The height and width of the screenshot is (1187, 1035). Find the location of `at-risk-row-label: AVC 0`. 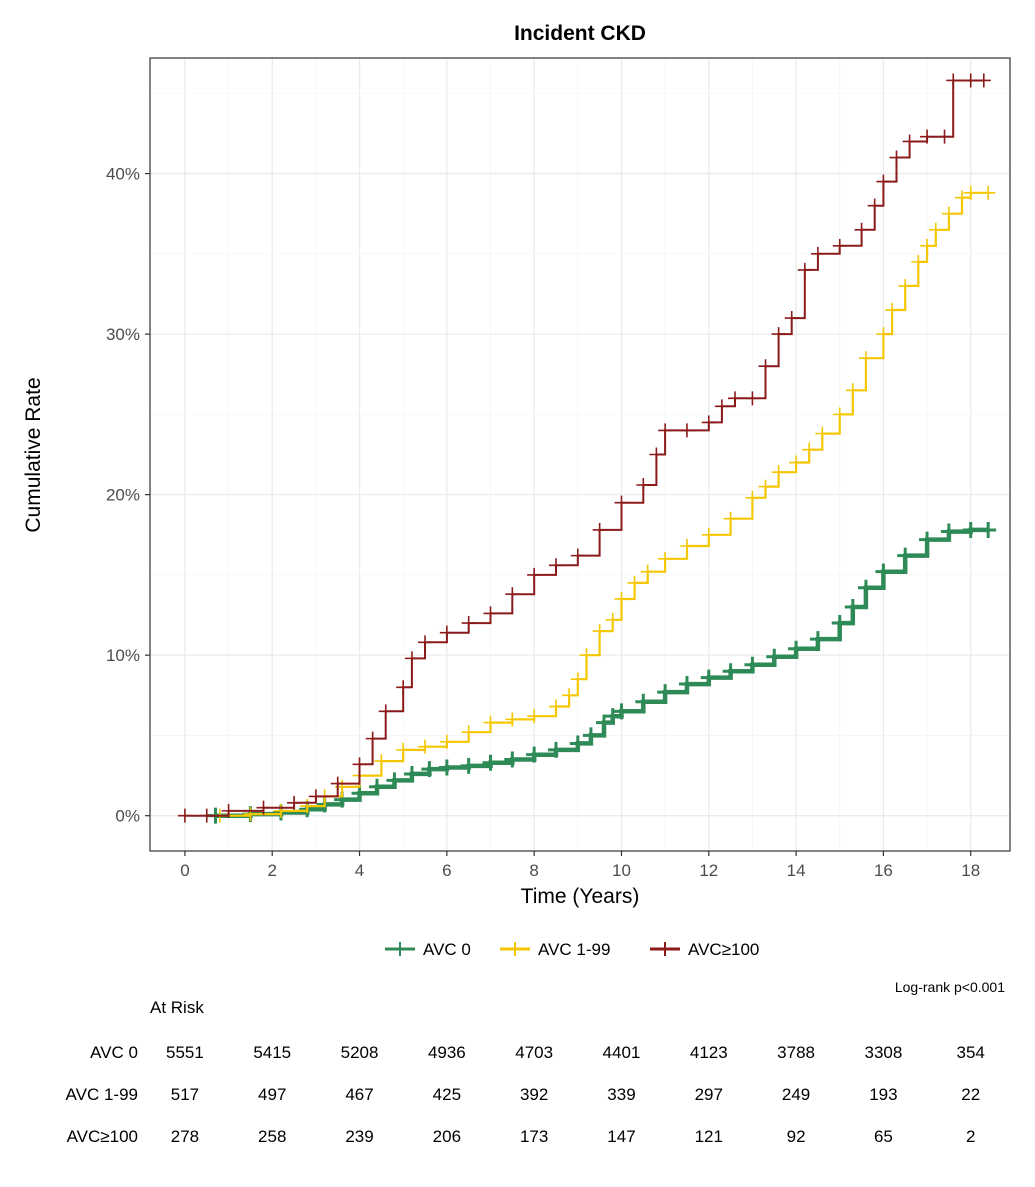

at-risk-row-label: AVC 0 is located at coordinates (114, 1052).